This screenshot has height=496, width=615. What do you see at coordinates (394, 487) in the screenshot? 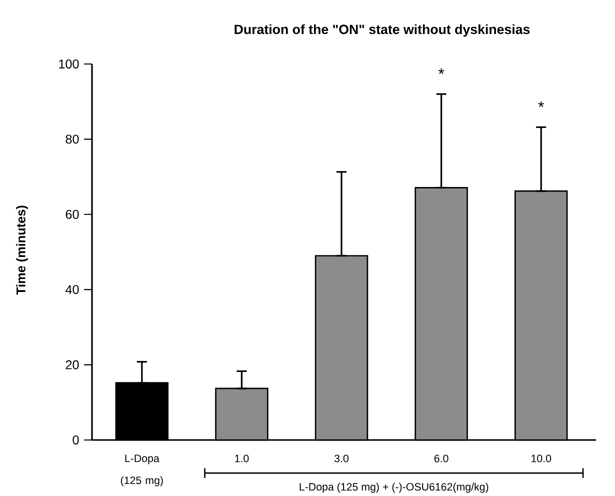
I see `text: L-Dopa (125 mg) + (-)-OSU6162(mg/kg)` at bounding box center [394, 487].